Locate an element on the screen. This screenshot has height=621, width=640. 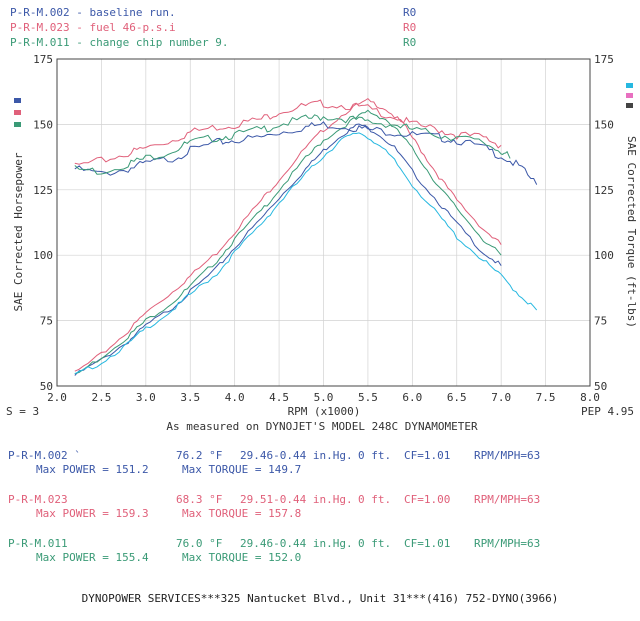
x-tick-label: 5.5 is located at coordinates (368, 397).